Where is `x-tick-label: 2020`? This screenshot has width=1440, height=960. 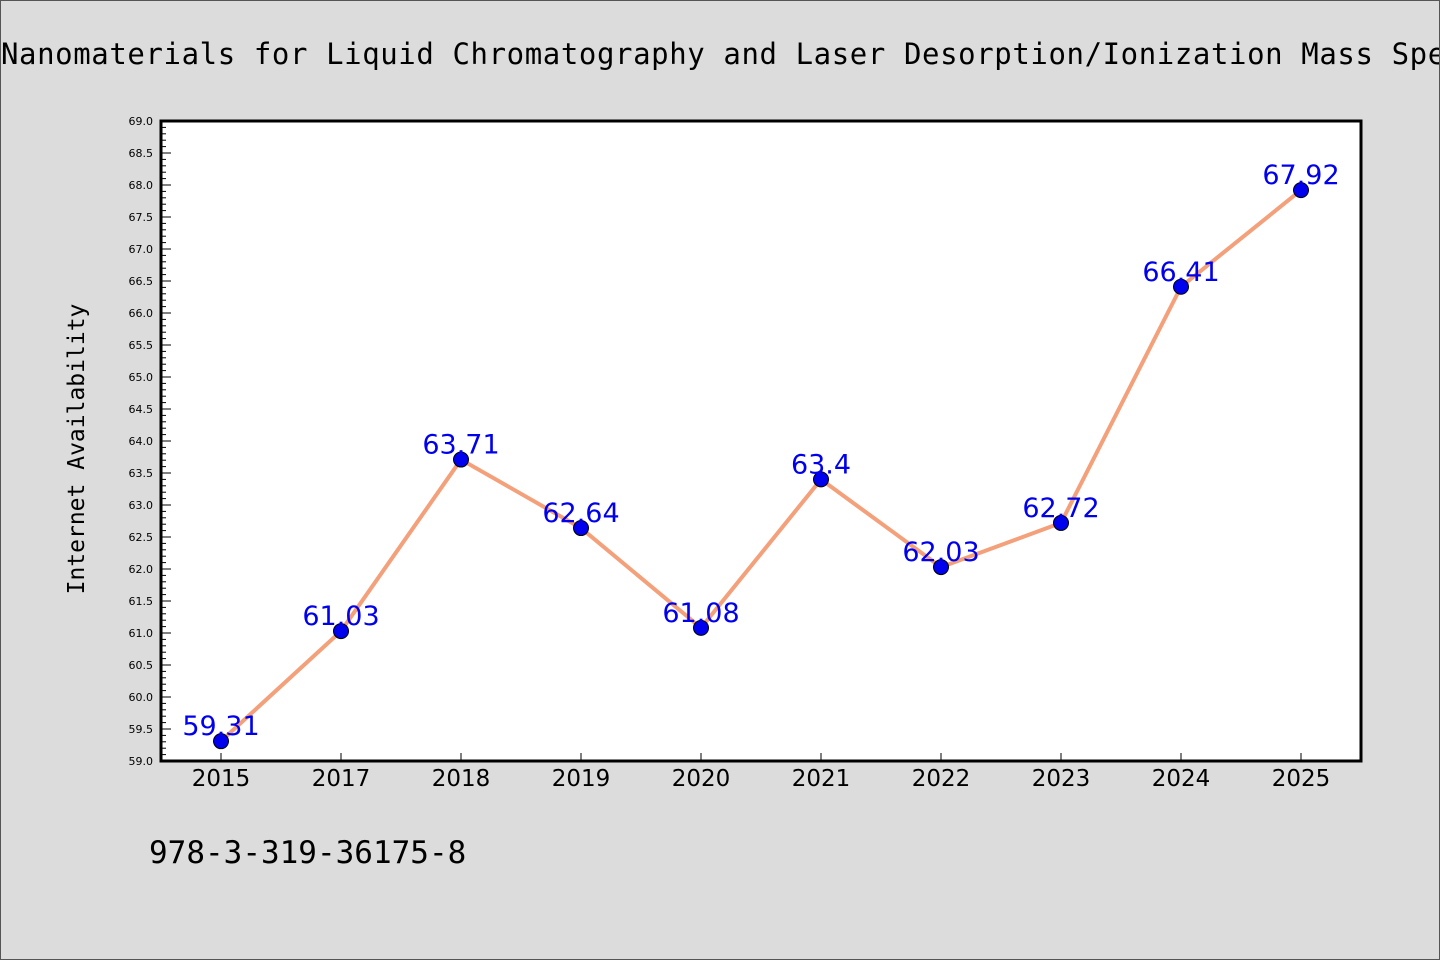 x-tick-label: 2020 is located at coordinates (701, 779).